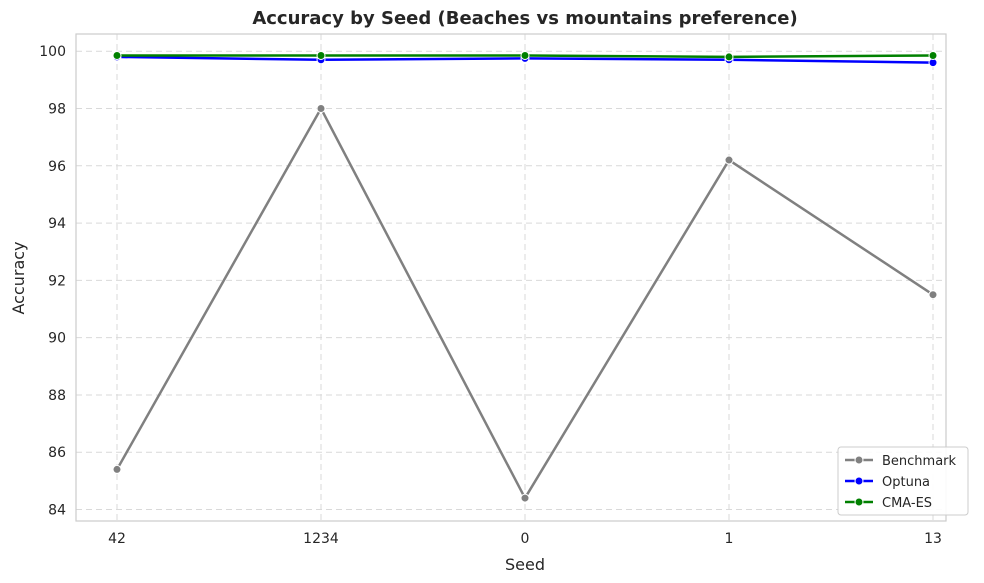 Image resolution: width=984 pixels, height=583 pixels. What do you see at coordinates (906, 482) in the screenshot?
I see `legend-label: Optuna` at bounding box center [906, 482].